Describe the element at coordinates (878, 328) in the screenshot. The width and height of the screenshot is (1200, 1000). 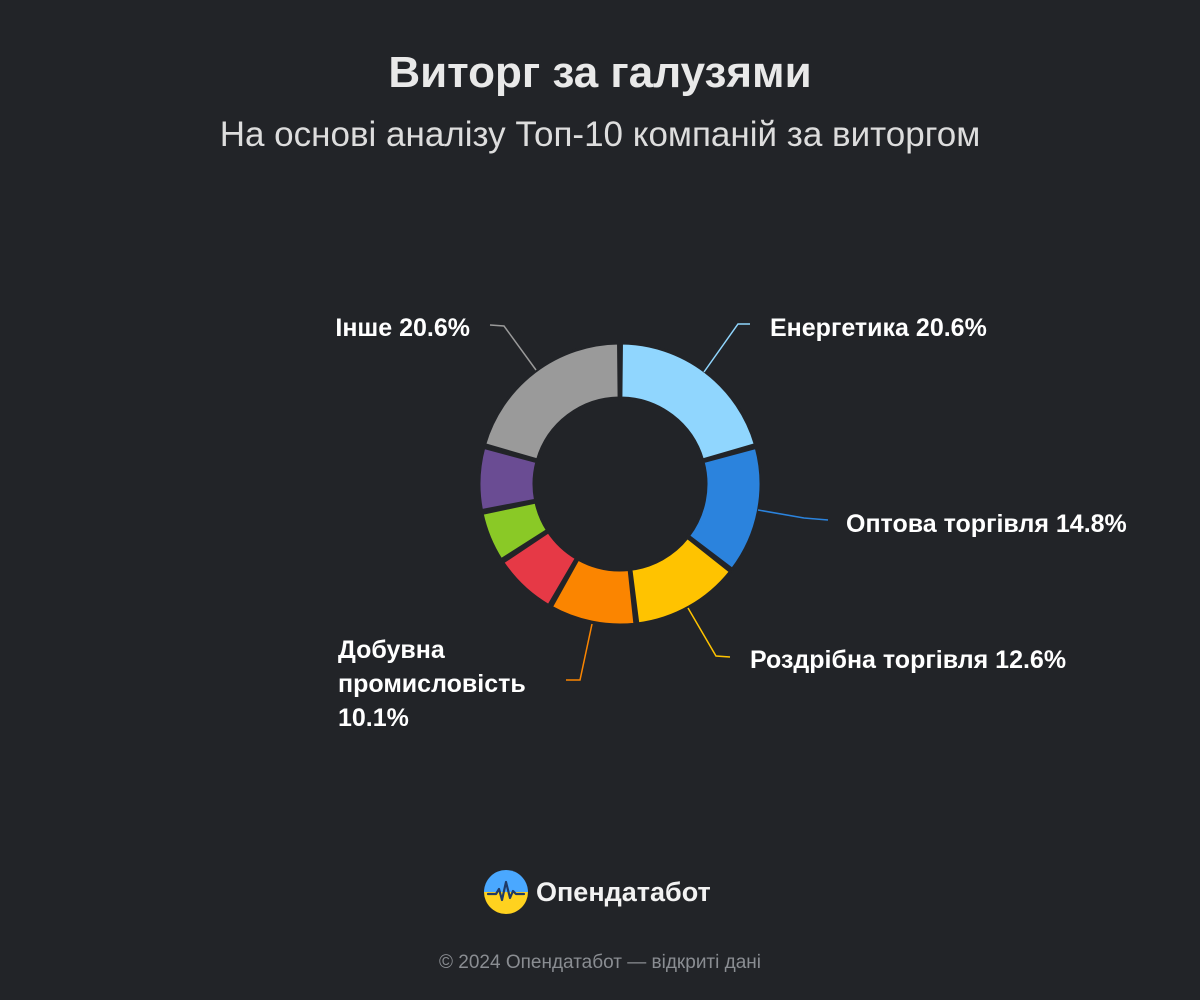
I see `slice-label-0: Енергетика 20.6%` at that location.